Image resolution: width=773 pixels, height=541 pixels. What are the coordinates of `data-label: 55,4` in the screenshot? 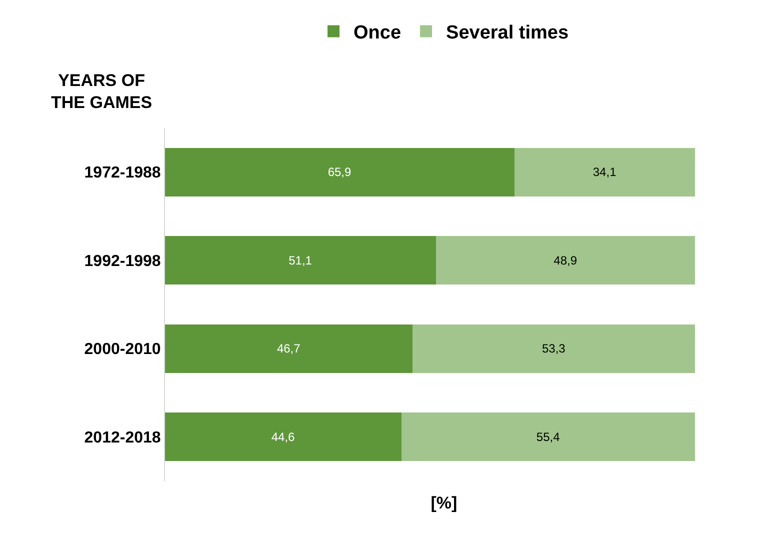 It's located at (548, 437).